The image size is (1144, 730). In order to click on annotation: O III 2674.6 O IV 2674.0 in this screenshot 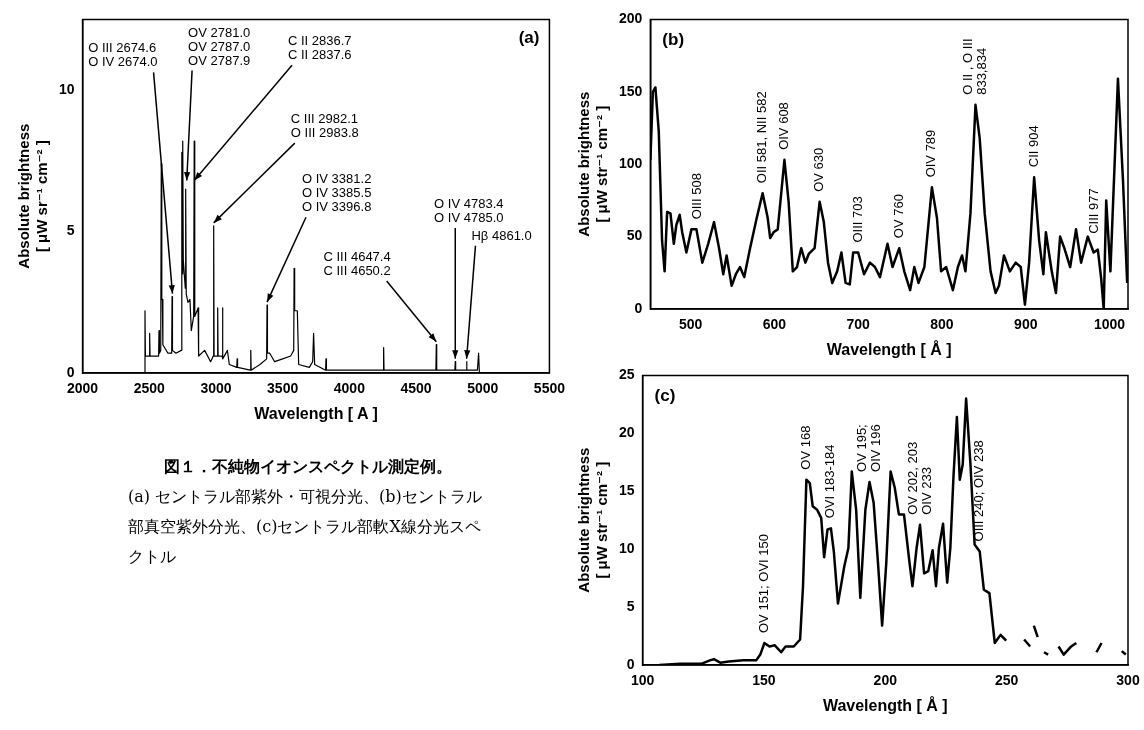, I will do `click(123, 55)`.